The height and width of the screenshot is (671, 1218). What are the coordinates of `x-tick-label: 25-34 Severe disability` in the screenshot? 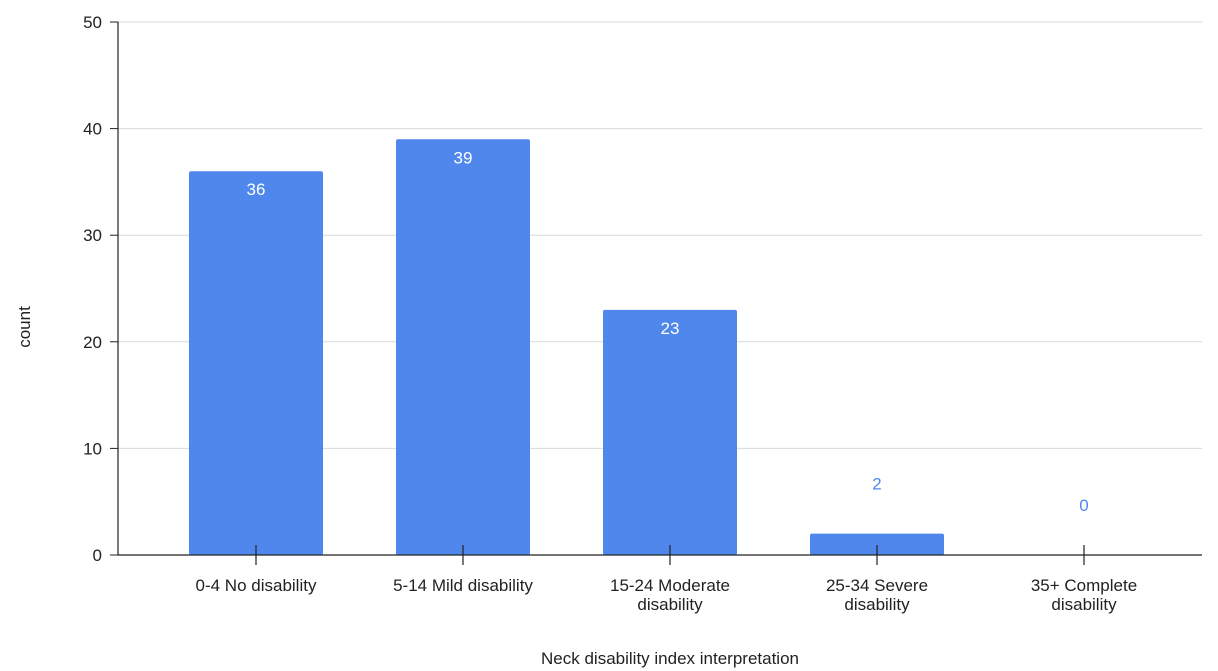 It's located at (877, 595).